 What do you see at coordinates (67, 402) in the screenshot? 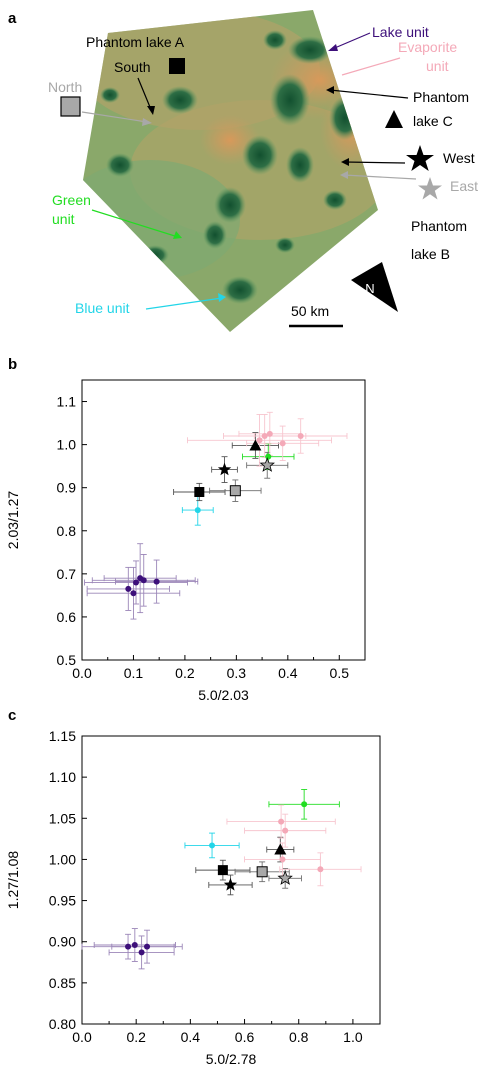
I see `y-tick-label: 1.1` at bounding box center [67, 402].